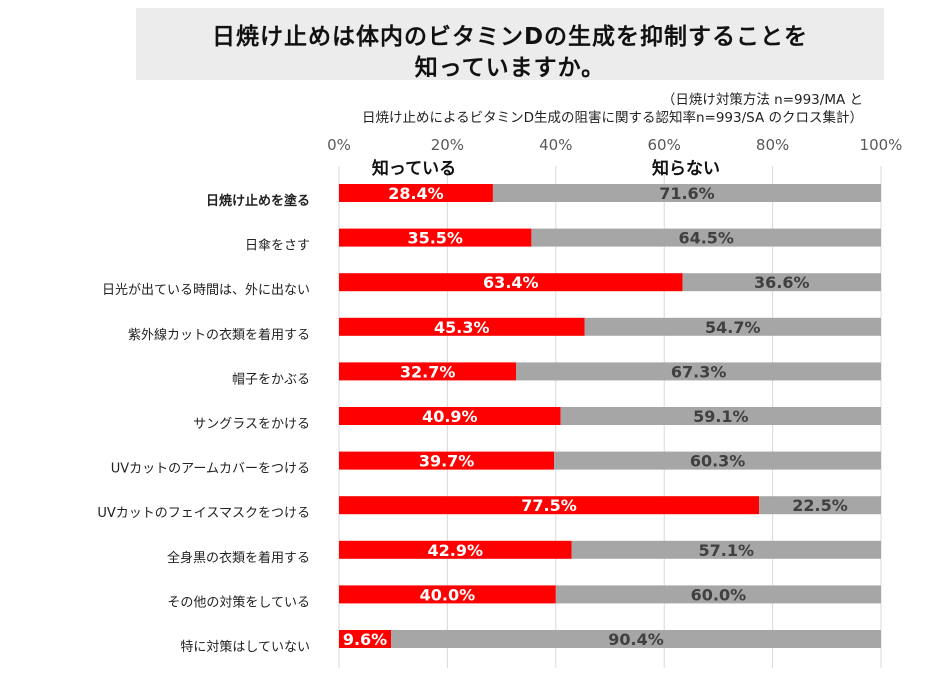 The image size is (935, 689). Describe the element at coordinates (210, 469) in the screenshot. I see `category-label: UVカットのアームカバーをつける` at that location.